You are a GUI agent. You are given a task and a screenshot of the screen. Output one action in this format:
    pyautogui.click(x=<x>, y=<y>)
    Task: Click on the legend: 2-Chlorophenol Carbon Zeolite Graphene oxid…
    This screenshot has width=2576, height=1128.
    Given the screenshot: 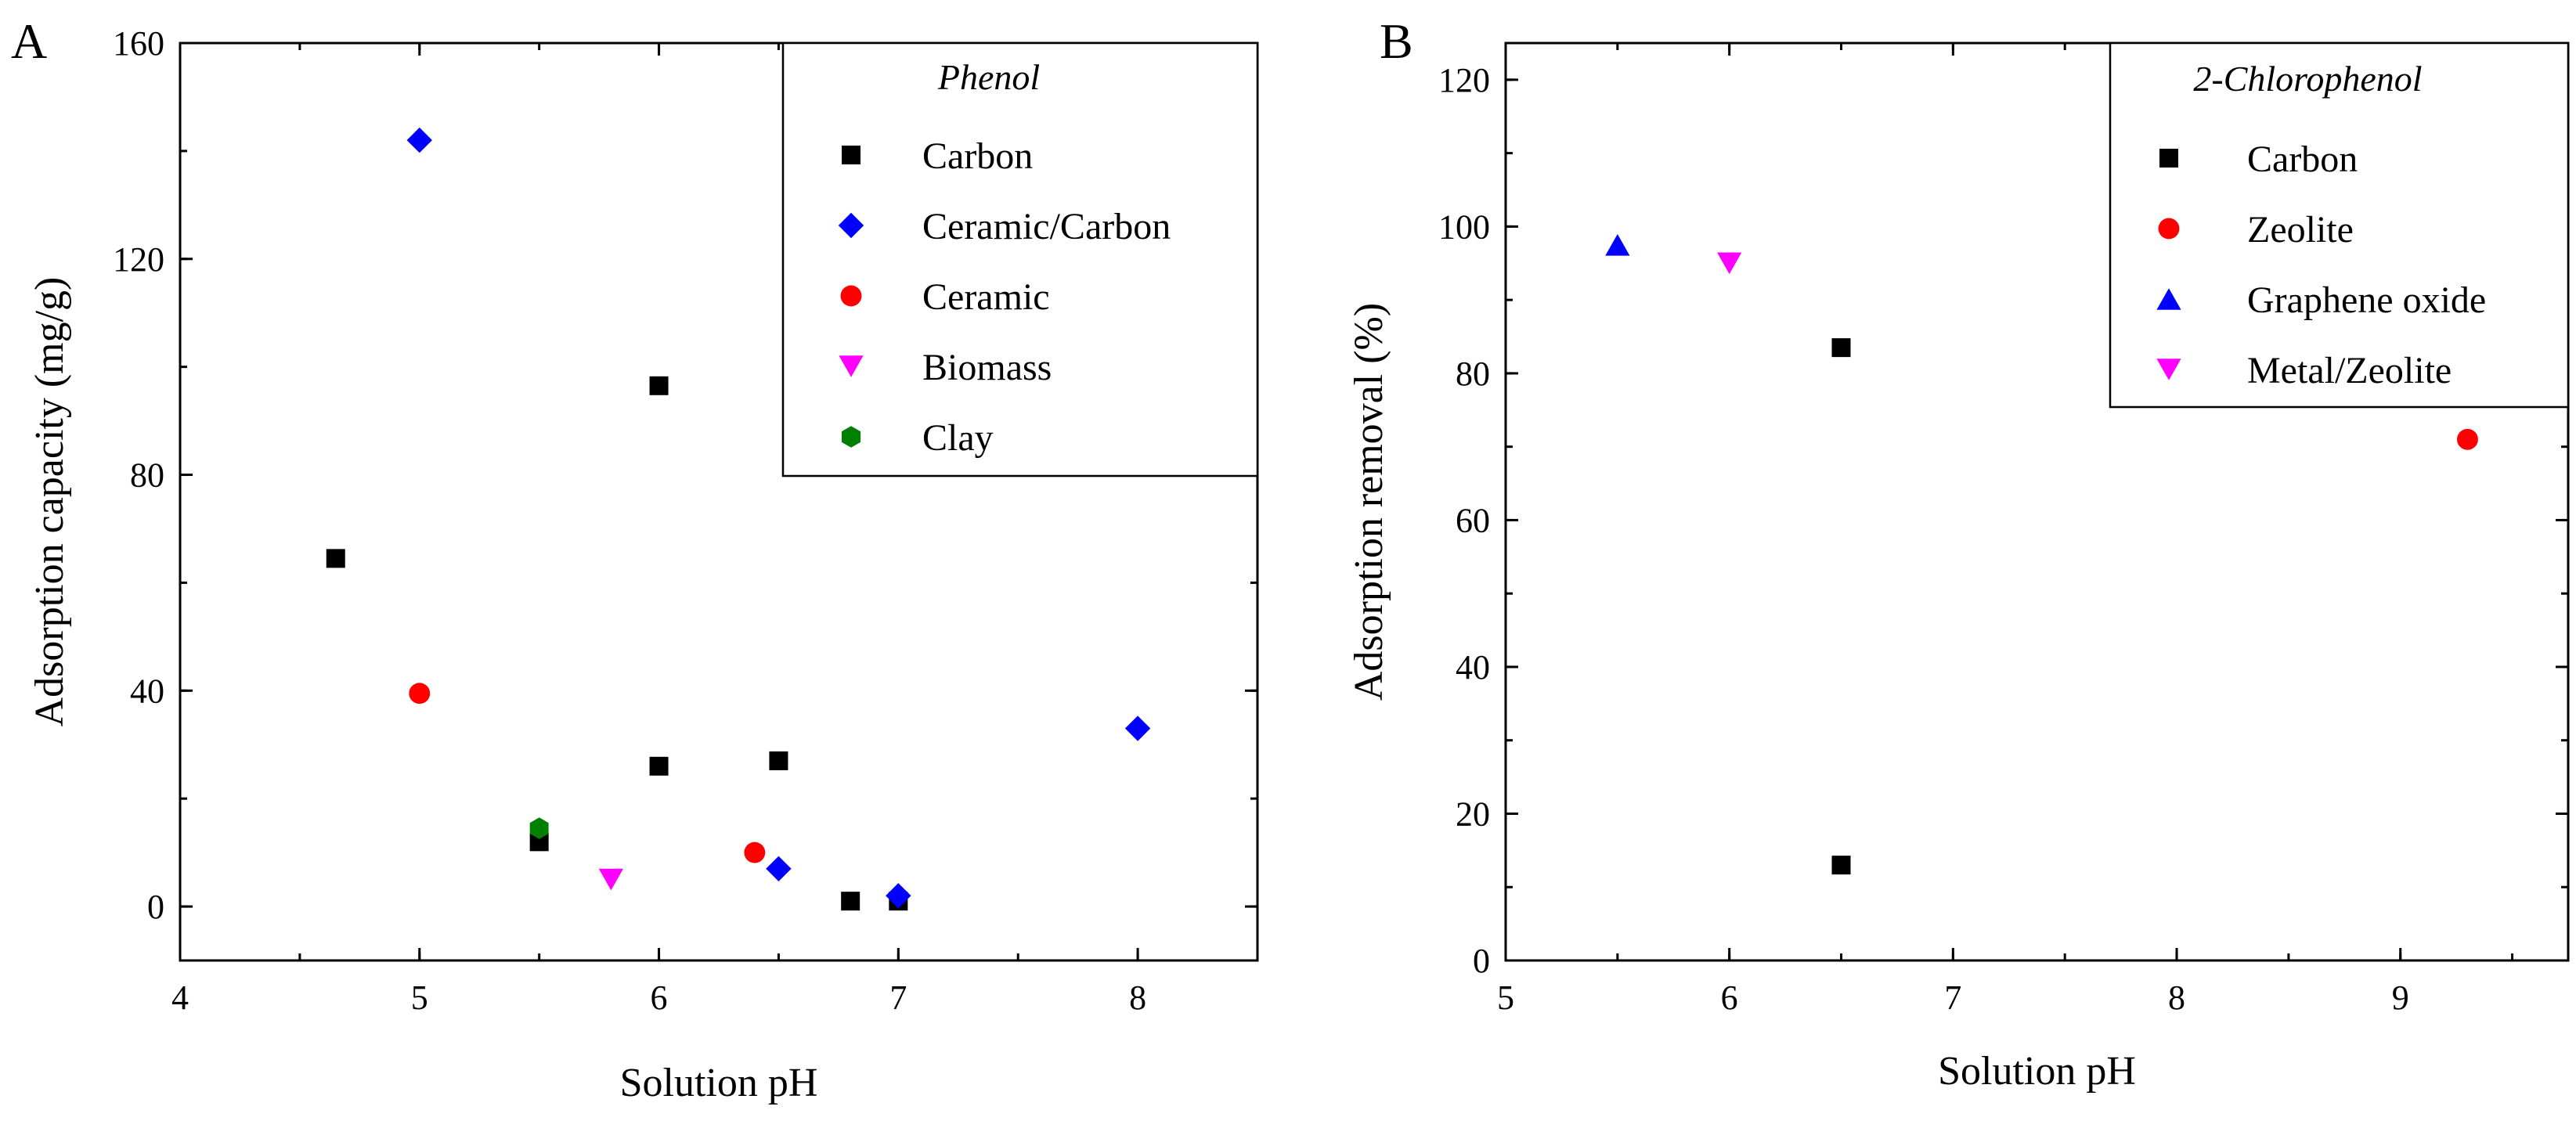 What is the action you would take?
    pyautogui.click(x=2339, y=225)
    